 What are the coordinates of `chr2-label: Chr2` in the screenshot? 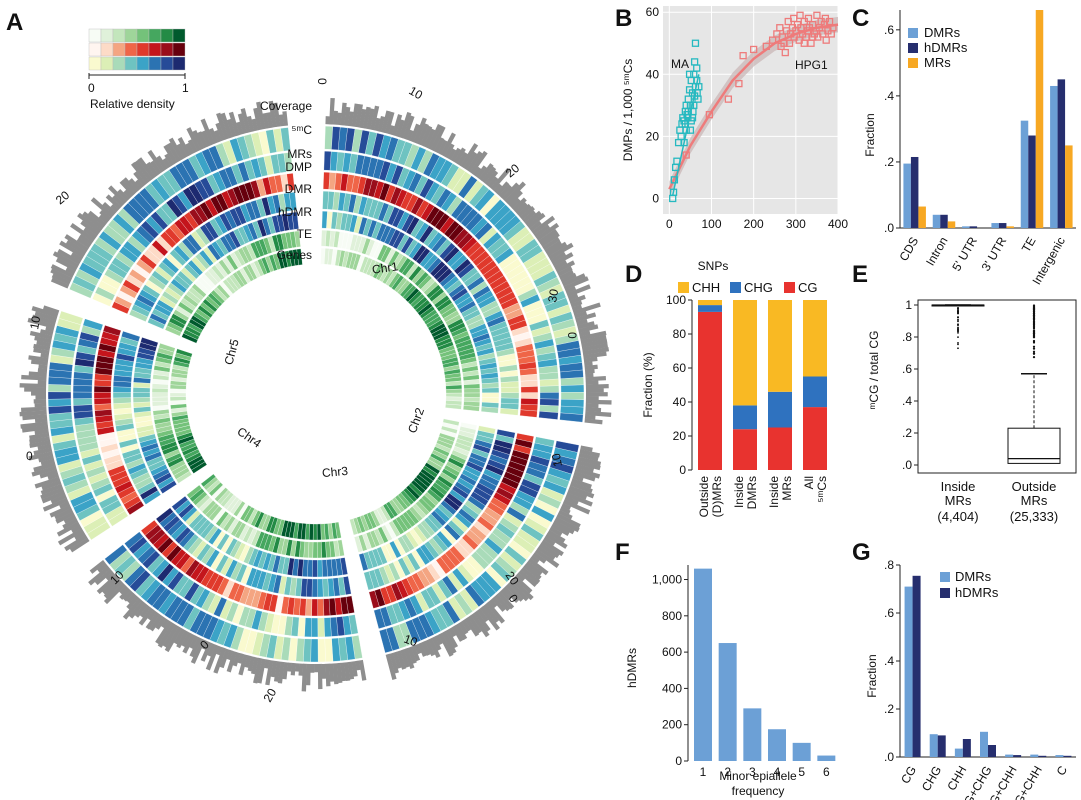 It's located at (416, 421).